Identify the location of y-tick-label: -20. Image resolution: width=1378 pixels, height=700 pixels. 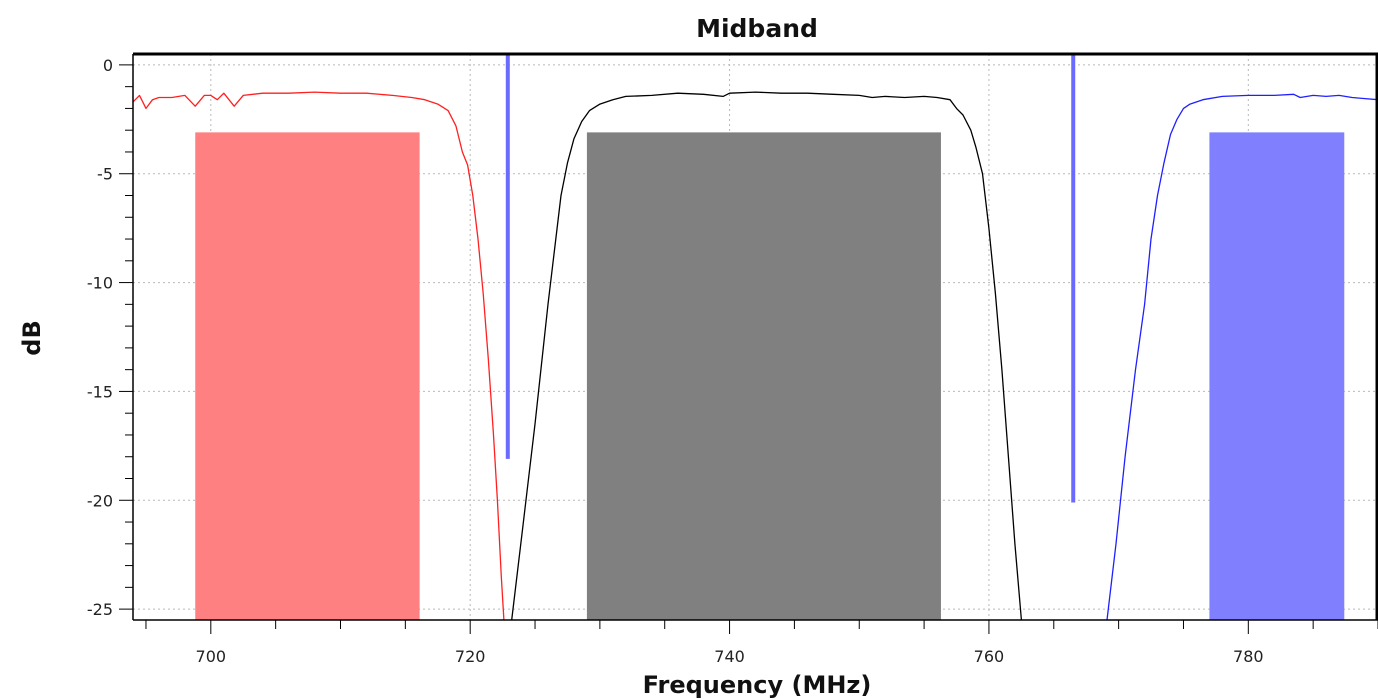
(100, 500).